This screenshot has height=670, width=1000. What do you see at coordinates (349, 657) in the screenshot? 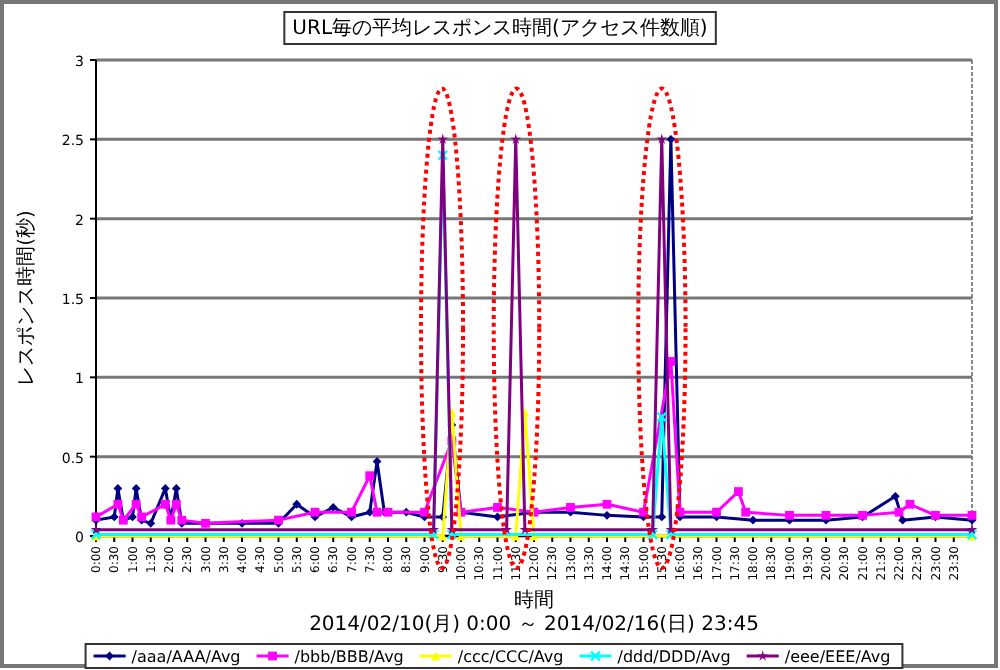
I see `legend-label: /bbb/BBB/Avg` at bounding box center [349, 657].